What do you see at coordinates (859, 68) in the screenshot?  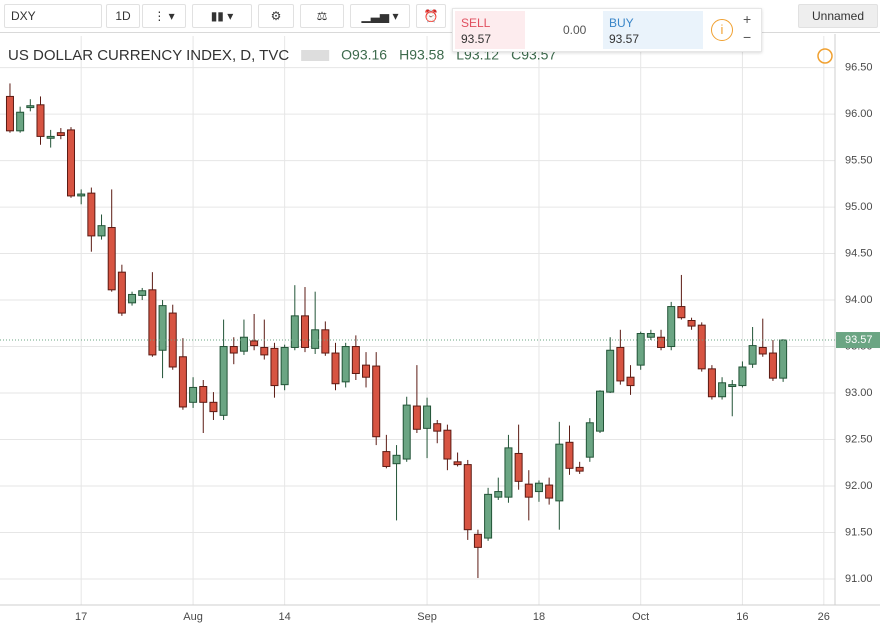 I see `y-tick-label: 96.50` at bounding box center [859, 68].